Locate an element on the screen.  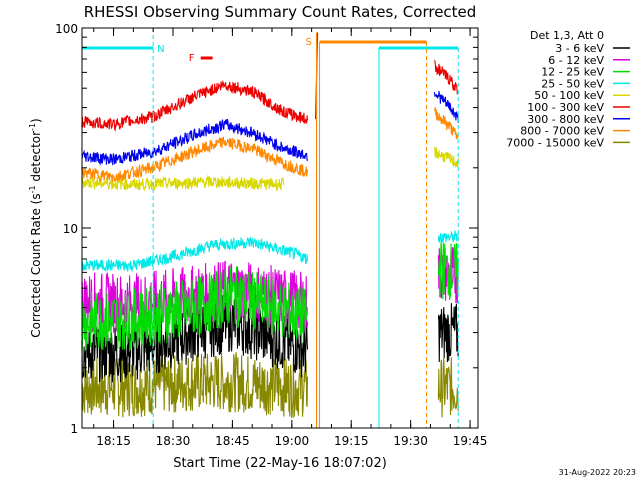
legend-entry-label: 300 - 800 keV is located at coordinates (565, 119).